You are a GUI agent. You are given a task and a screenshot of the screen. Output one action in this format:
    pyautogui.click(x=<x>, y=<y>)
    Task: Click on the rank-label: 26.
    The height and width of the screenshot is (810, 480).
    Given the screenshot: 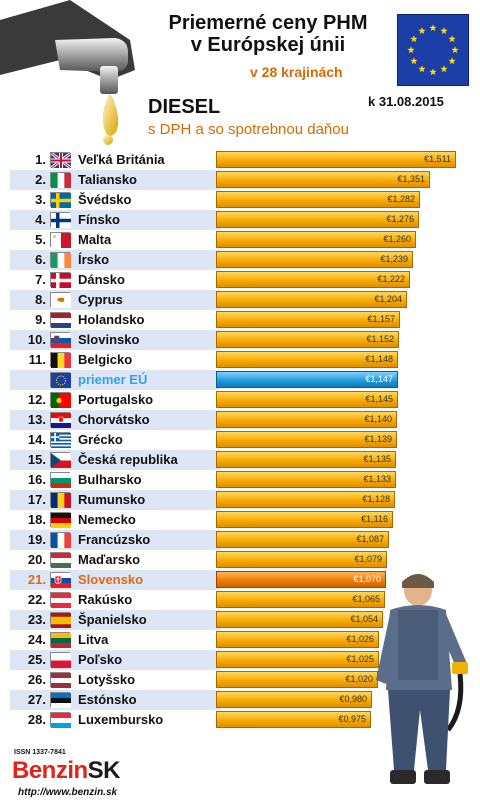 What is the action you would take?
    pyautogui.click(x=36, y=679)
    